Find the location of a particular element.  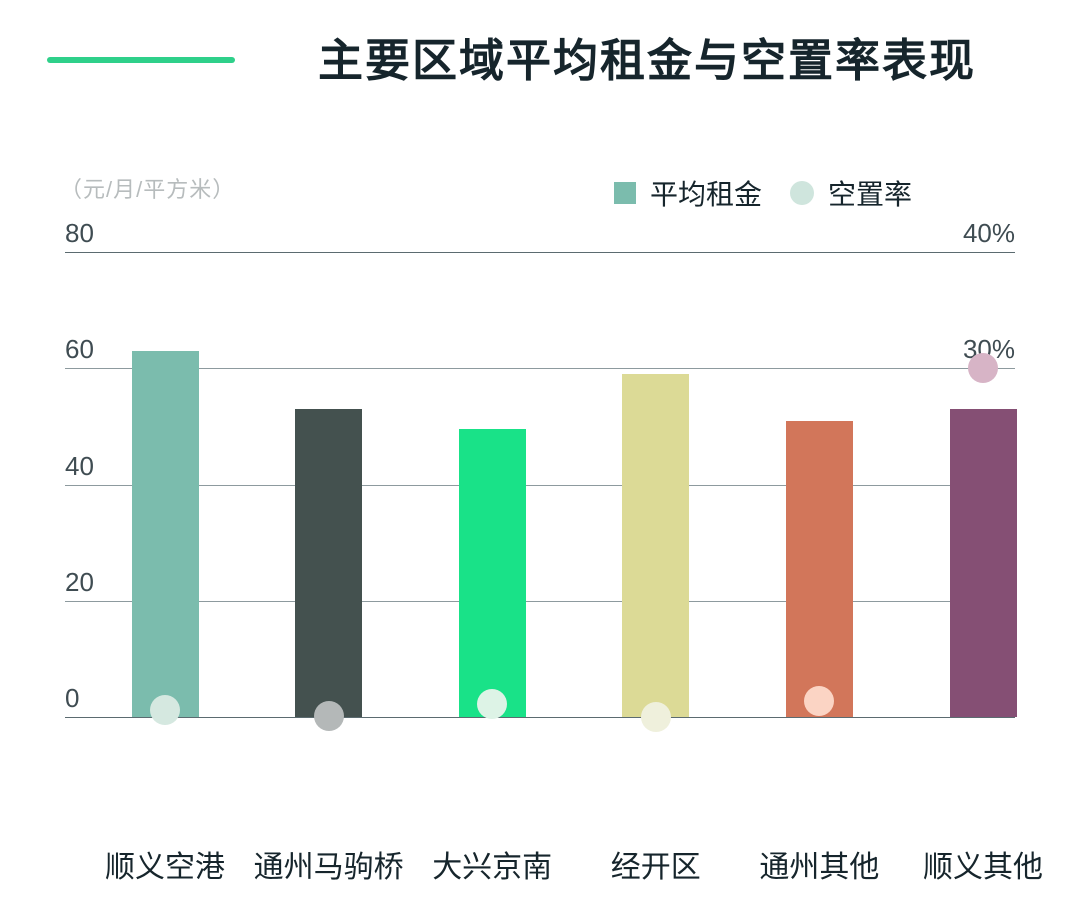

y-axis-tick-left: 40 is located at coordinates (79, 465).